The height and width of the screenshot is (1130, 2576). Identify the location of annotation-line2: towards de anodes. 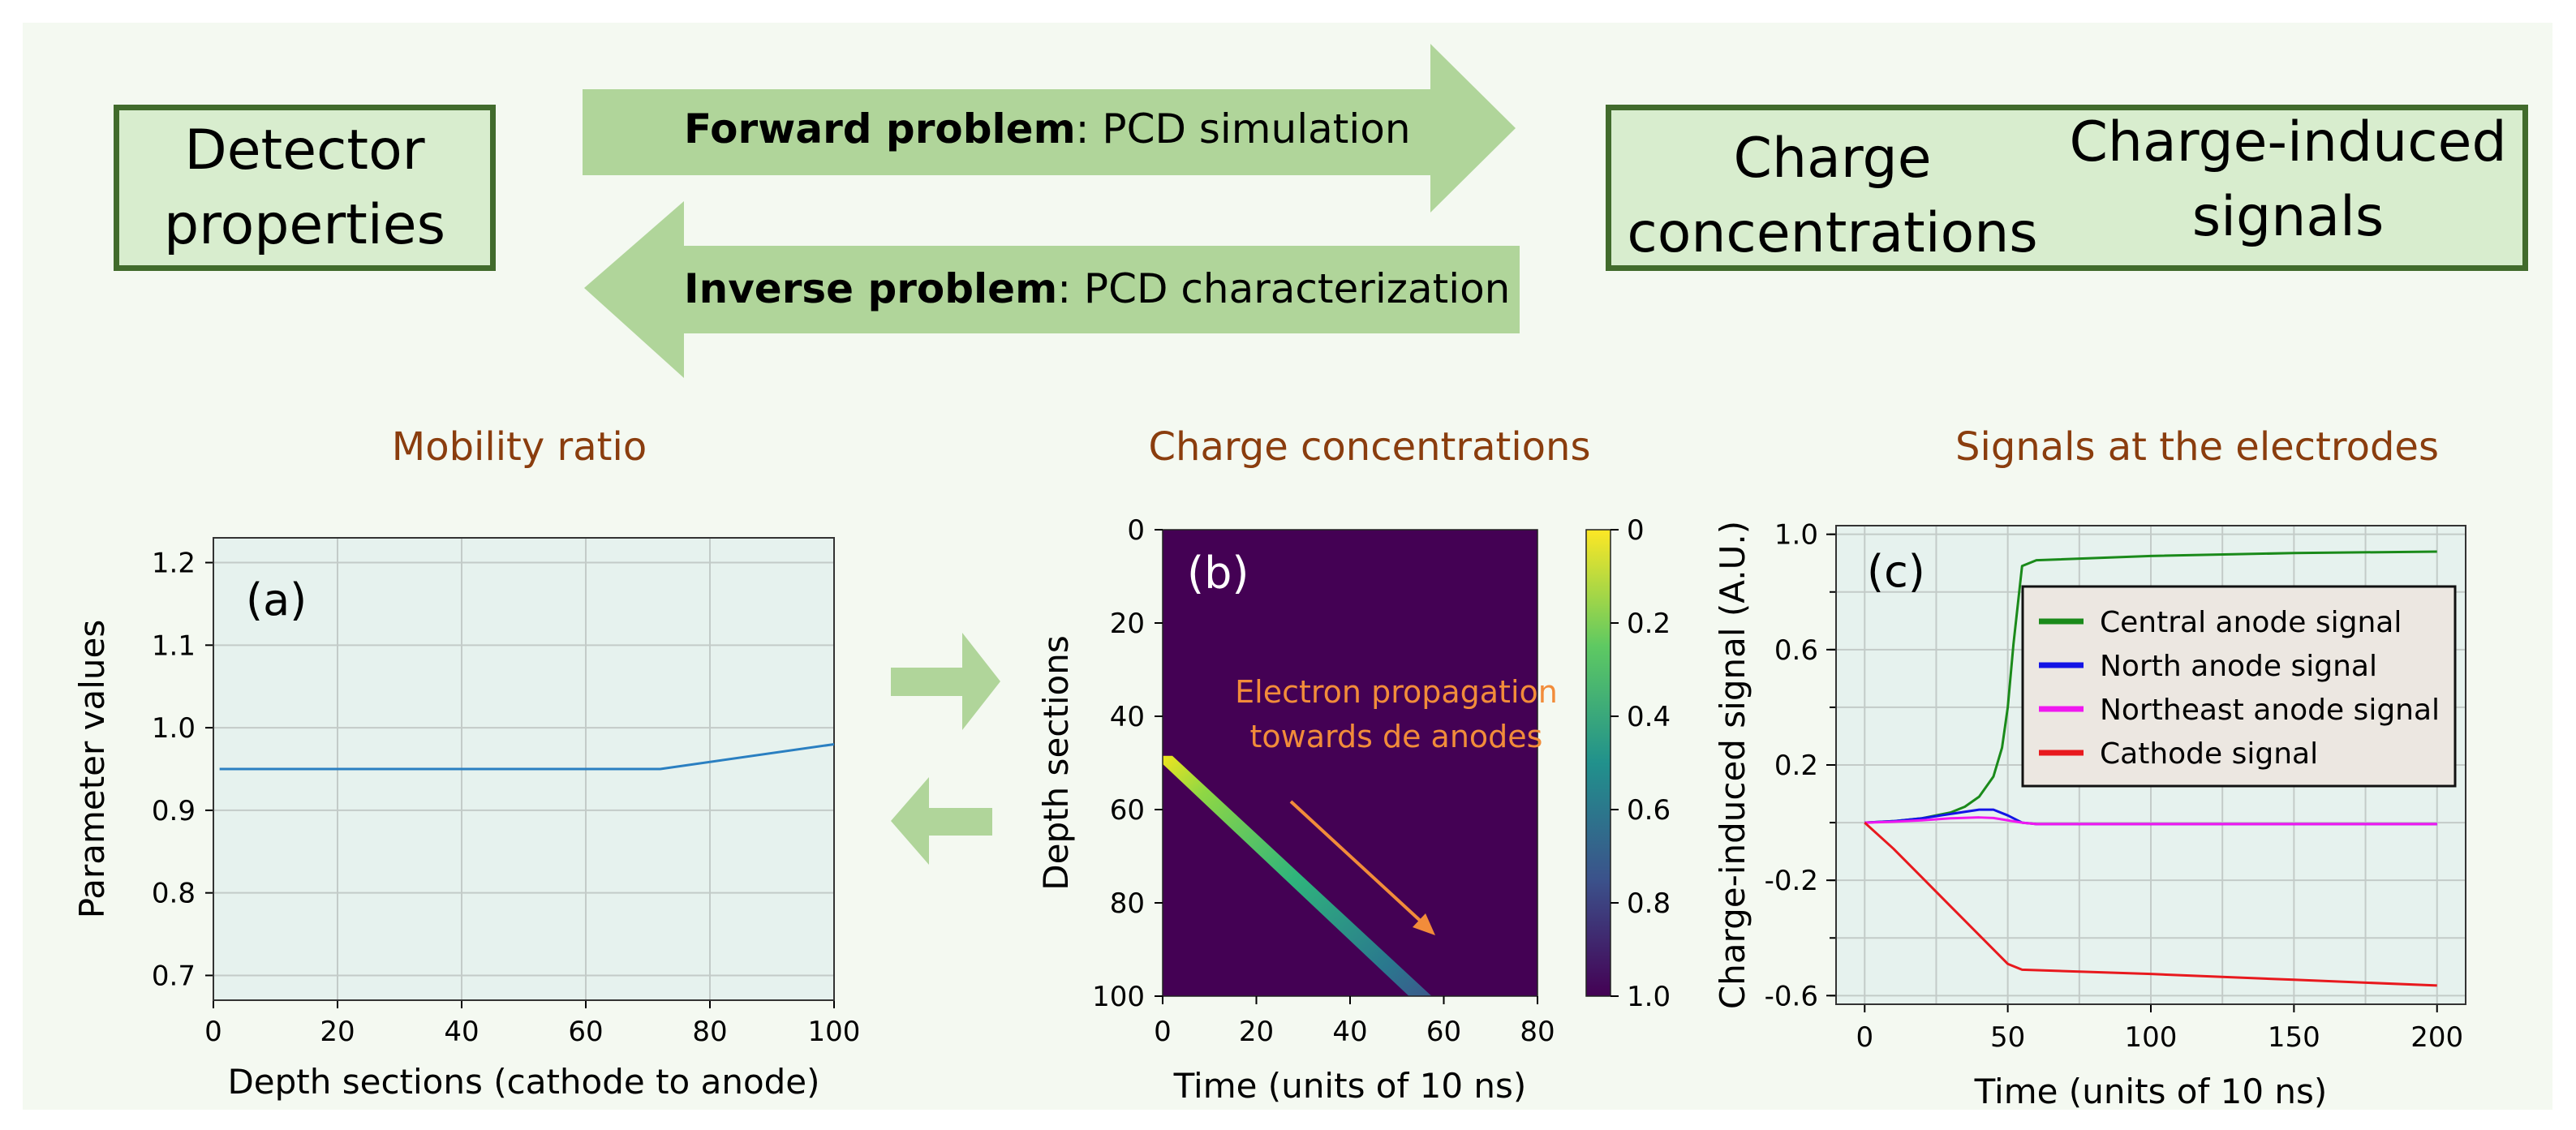
(1396, 737).